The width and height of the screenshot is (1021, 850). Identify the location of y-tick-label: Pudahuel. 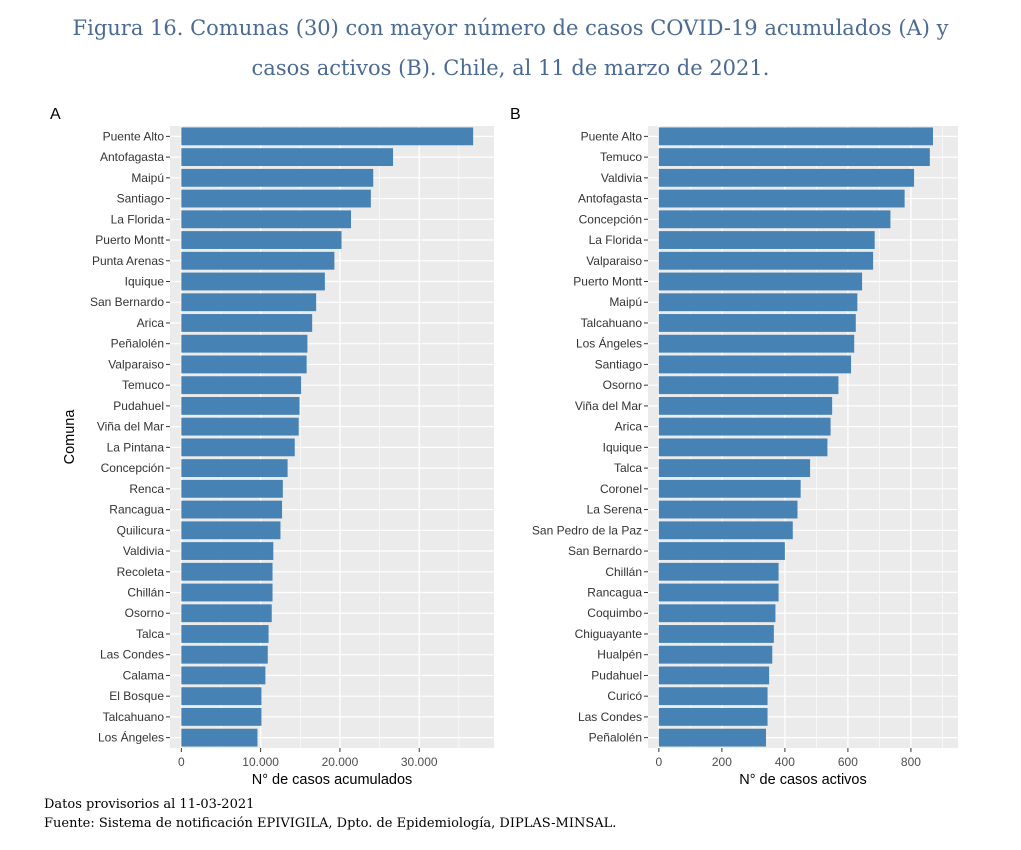
(138, 406).